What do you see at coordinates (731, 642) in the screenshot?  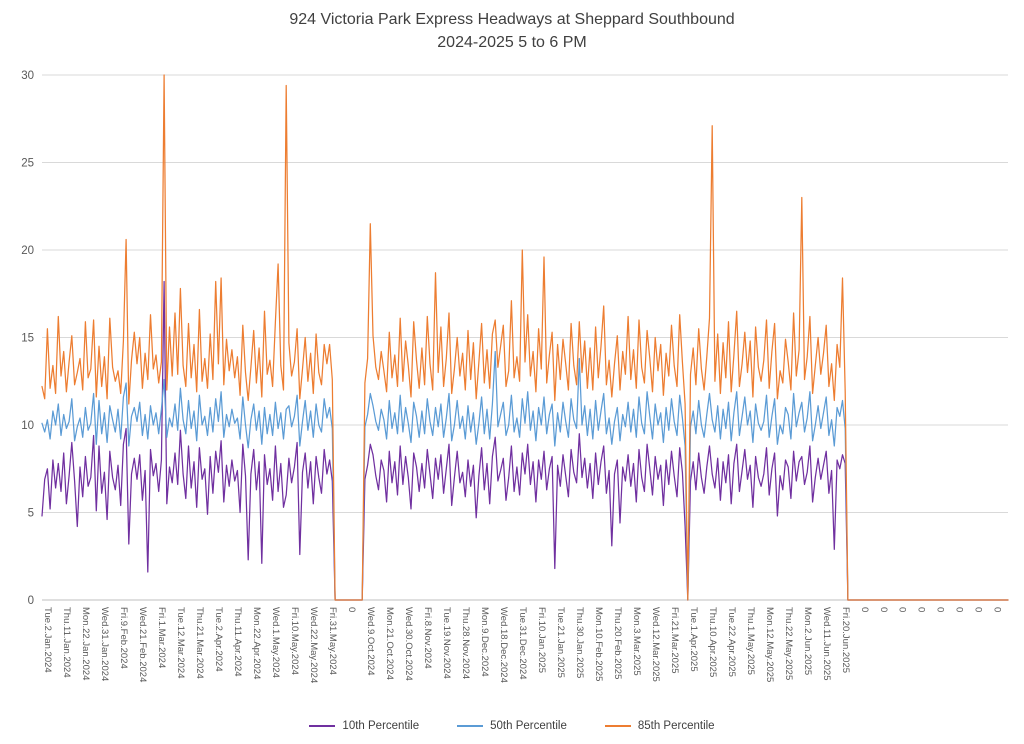 I see `x-tick-label: Tue.22.Apr.2025` at bounding box center [731, 642].